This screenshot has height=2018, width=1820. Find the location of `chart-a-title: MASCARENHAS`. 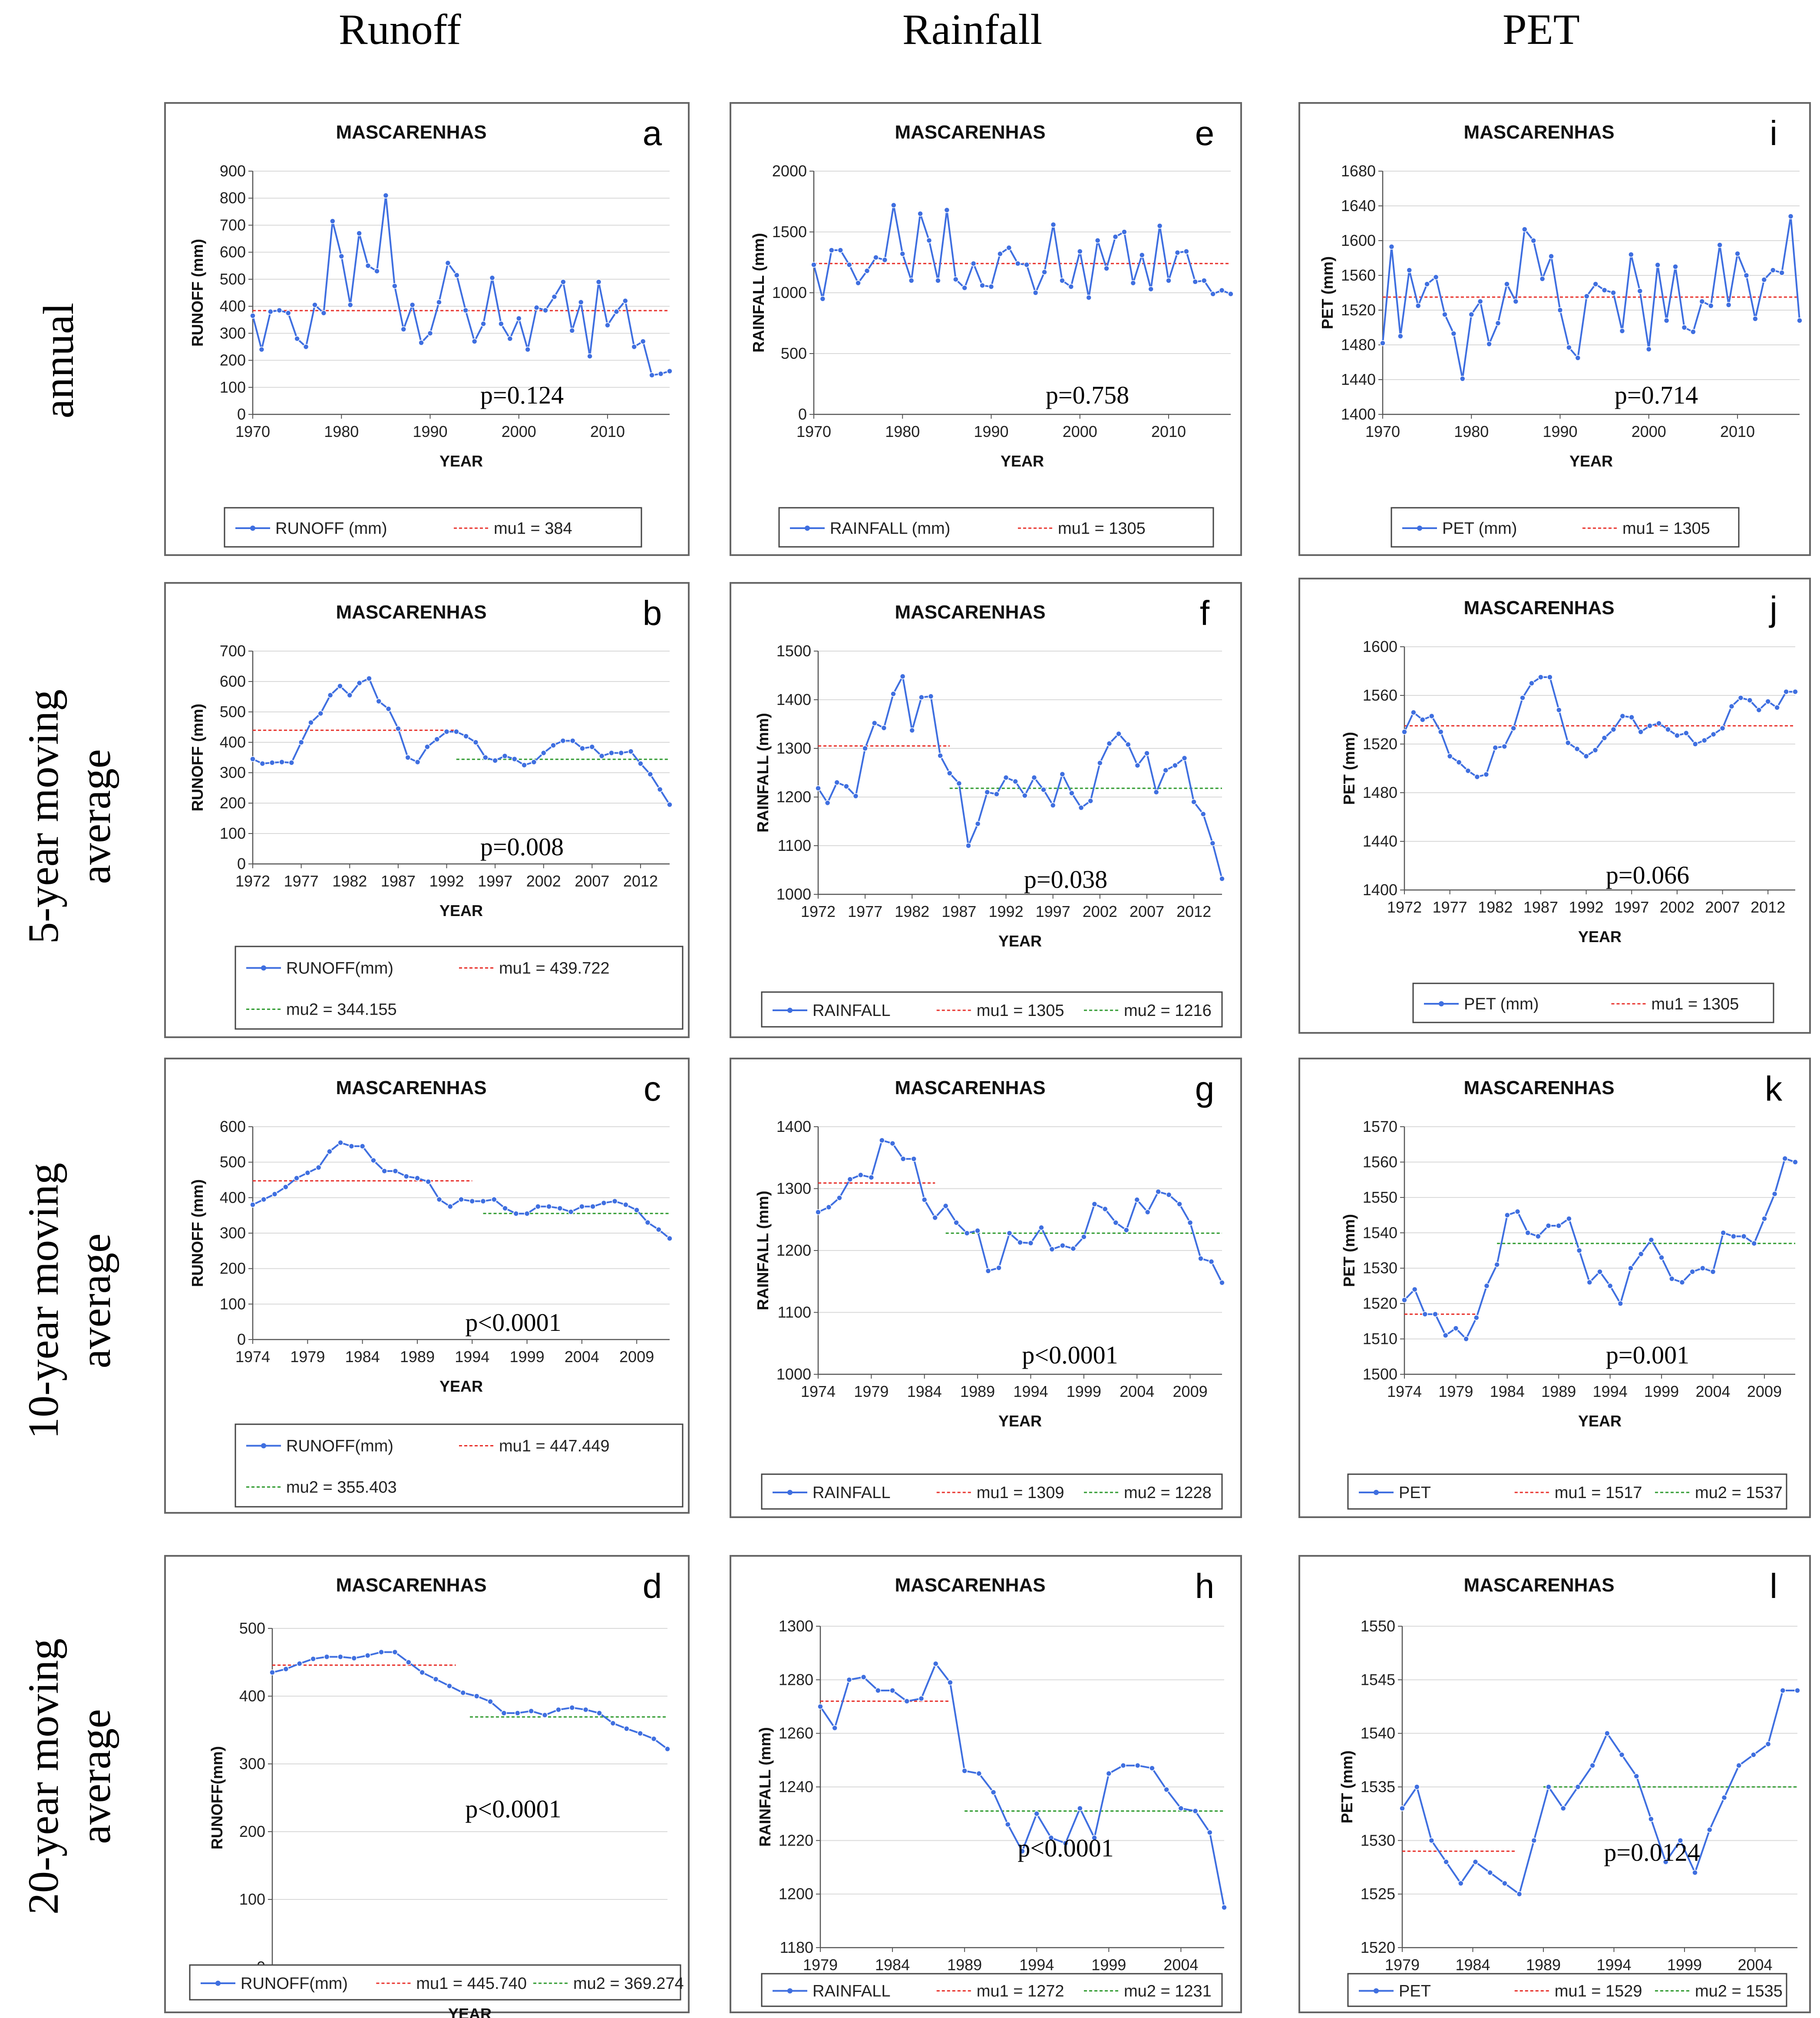

chart-a-title: MASCARENHAS is located at coordinates (411, 132).